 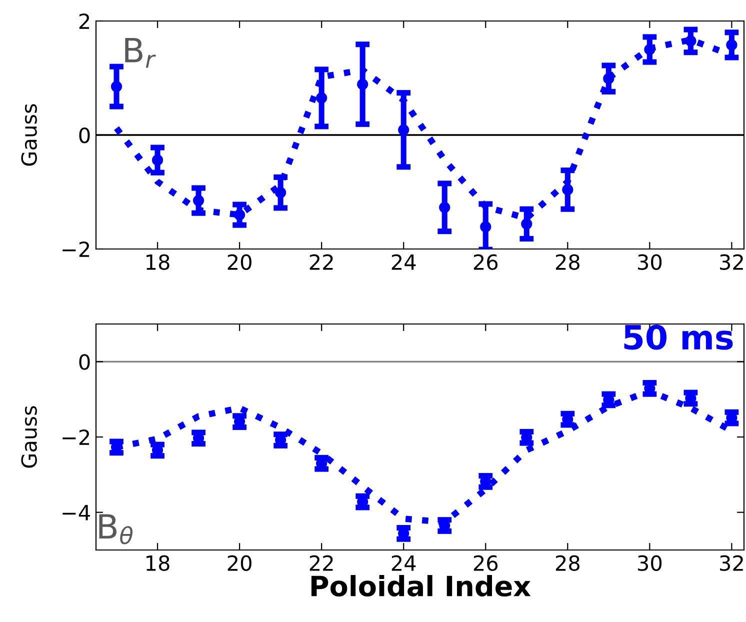 What do you see at coordinates (140, 53) in the screenshot?
I see `annotation: B$_{r}$` at bounding box center [140, 53].